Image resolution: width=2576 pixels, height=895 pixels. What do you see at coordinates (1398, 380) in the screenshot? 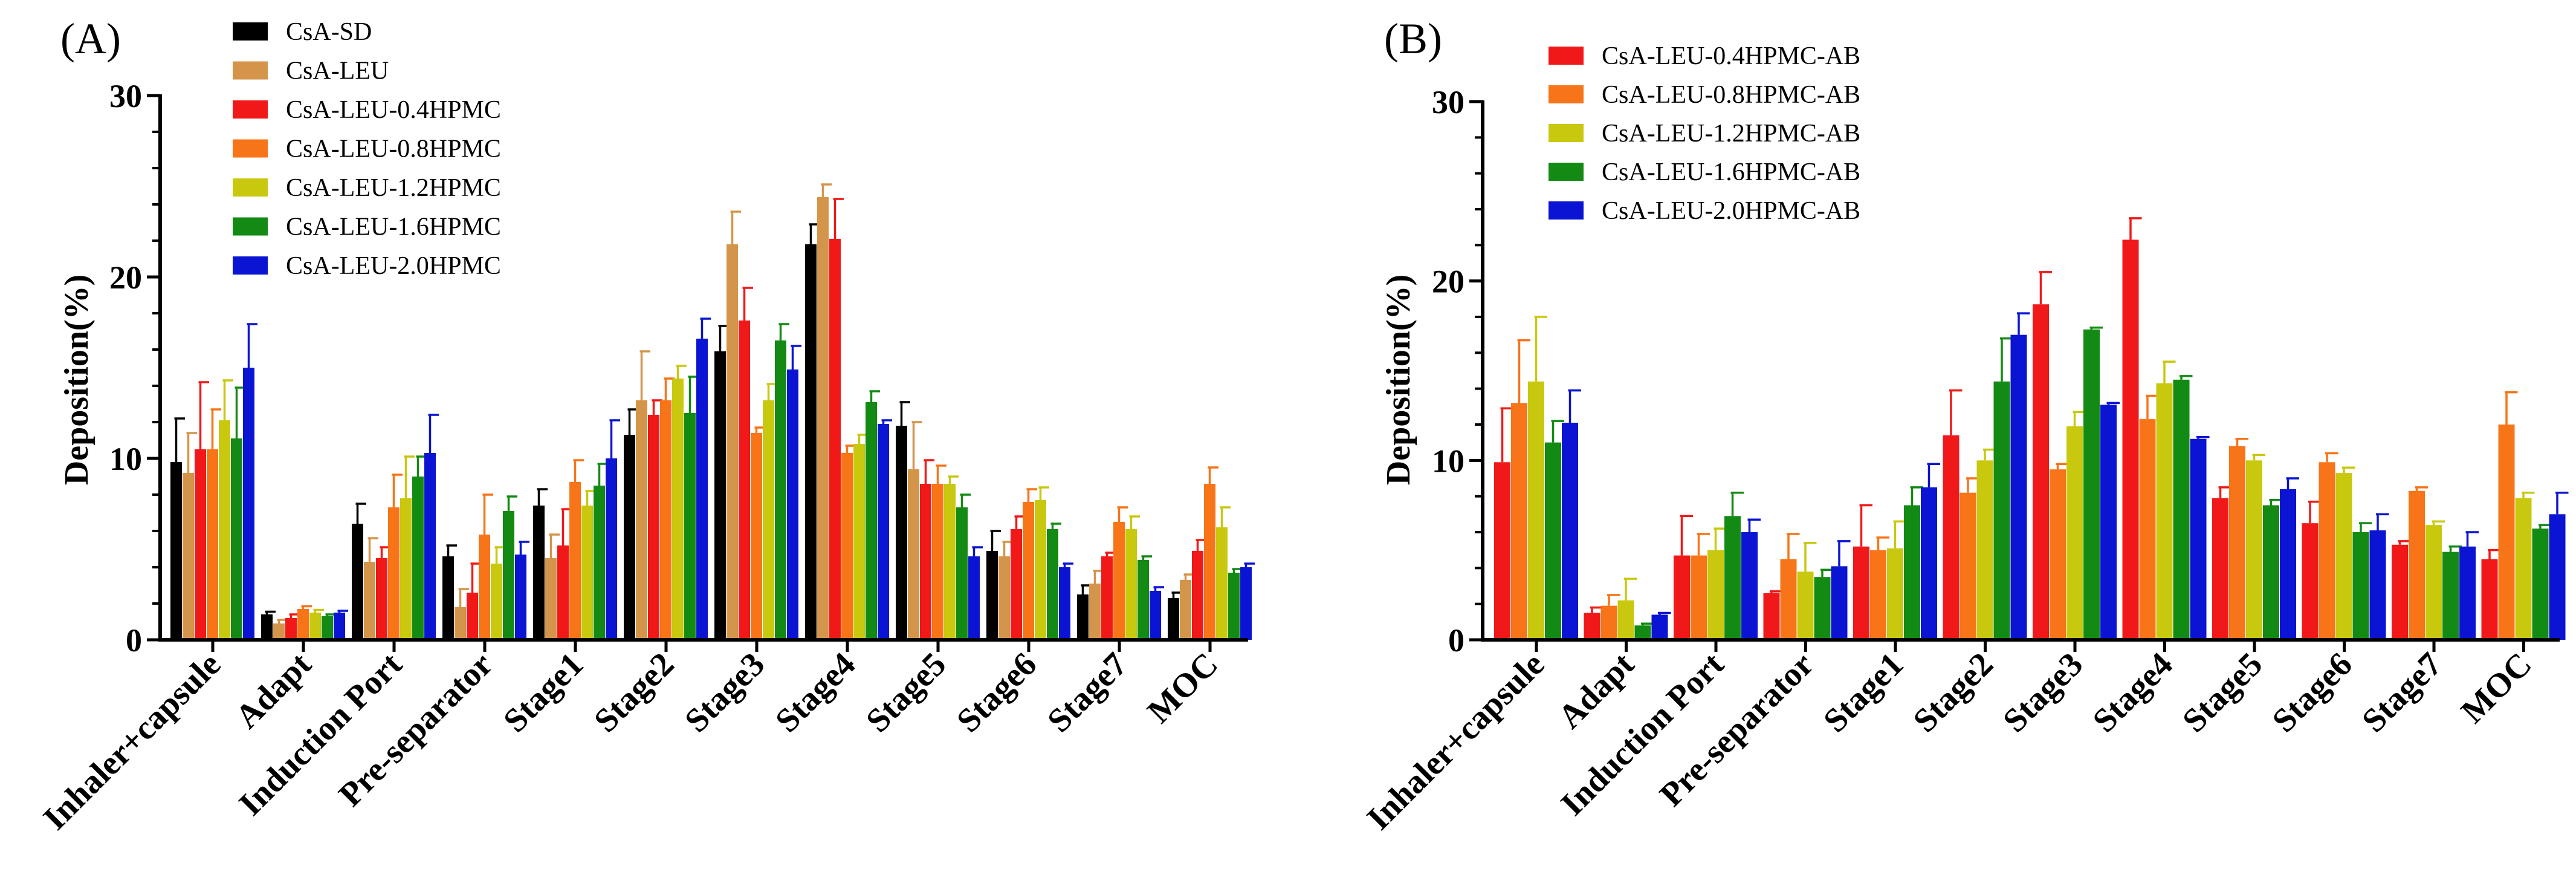
I see `y-axis-label: Deposition(%)` at bounding box center [1398, 380].